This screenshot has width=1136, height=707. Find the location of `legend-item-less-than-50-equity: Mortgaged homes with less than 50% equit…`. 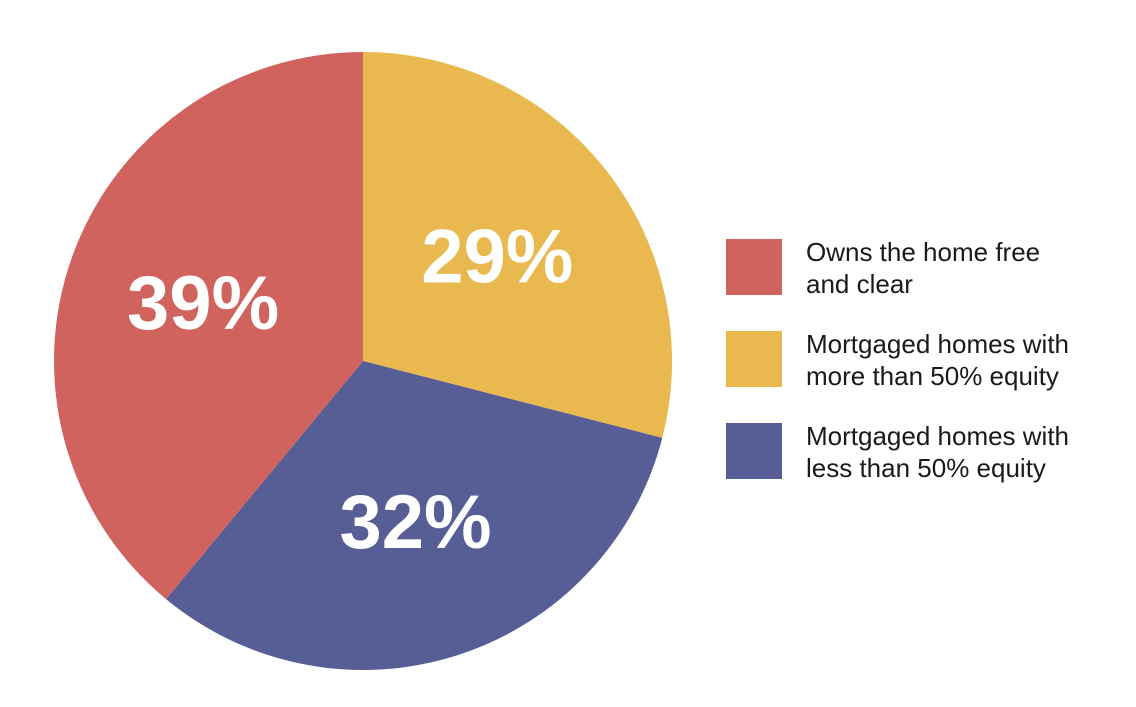

legend-item-less-than-50-equity: Mortgaged homes with less than 50% equit… is located at coordinates (926, 466).